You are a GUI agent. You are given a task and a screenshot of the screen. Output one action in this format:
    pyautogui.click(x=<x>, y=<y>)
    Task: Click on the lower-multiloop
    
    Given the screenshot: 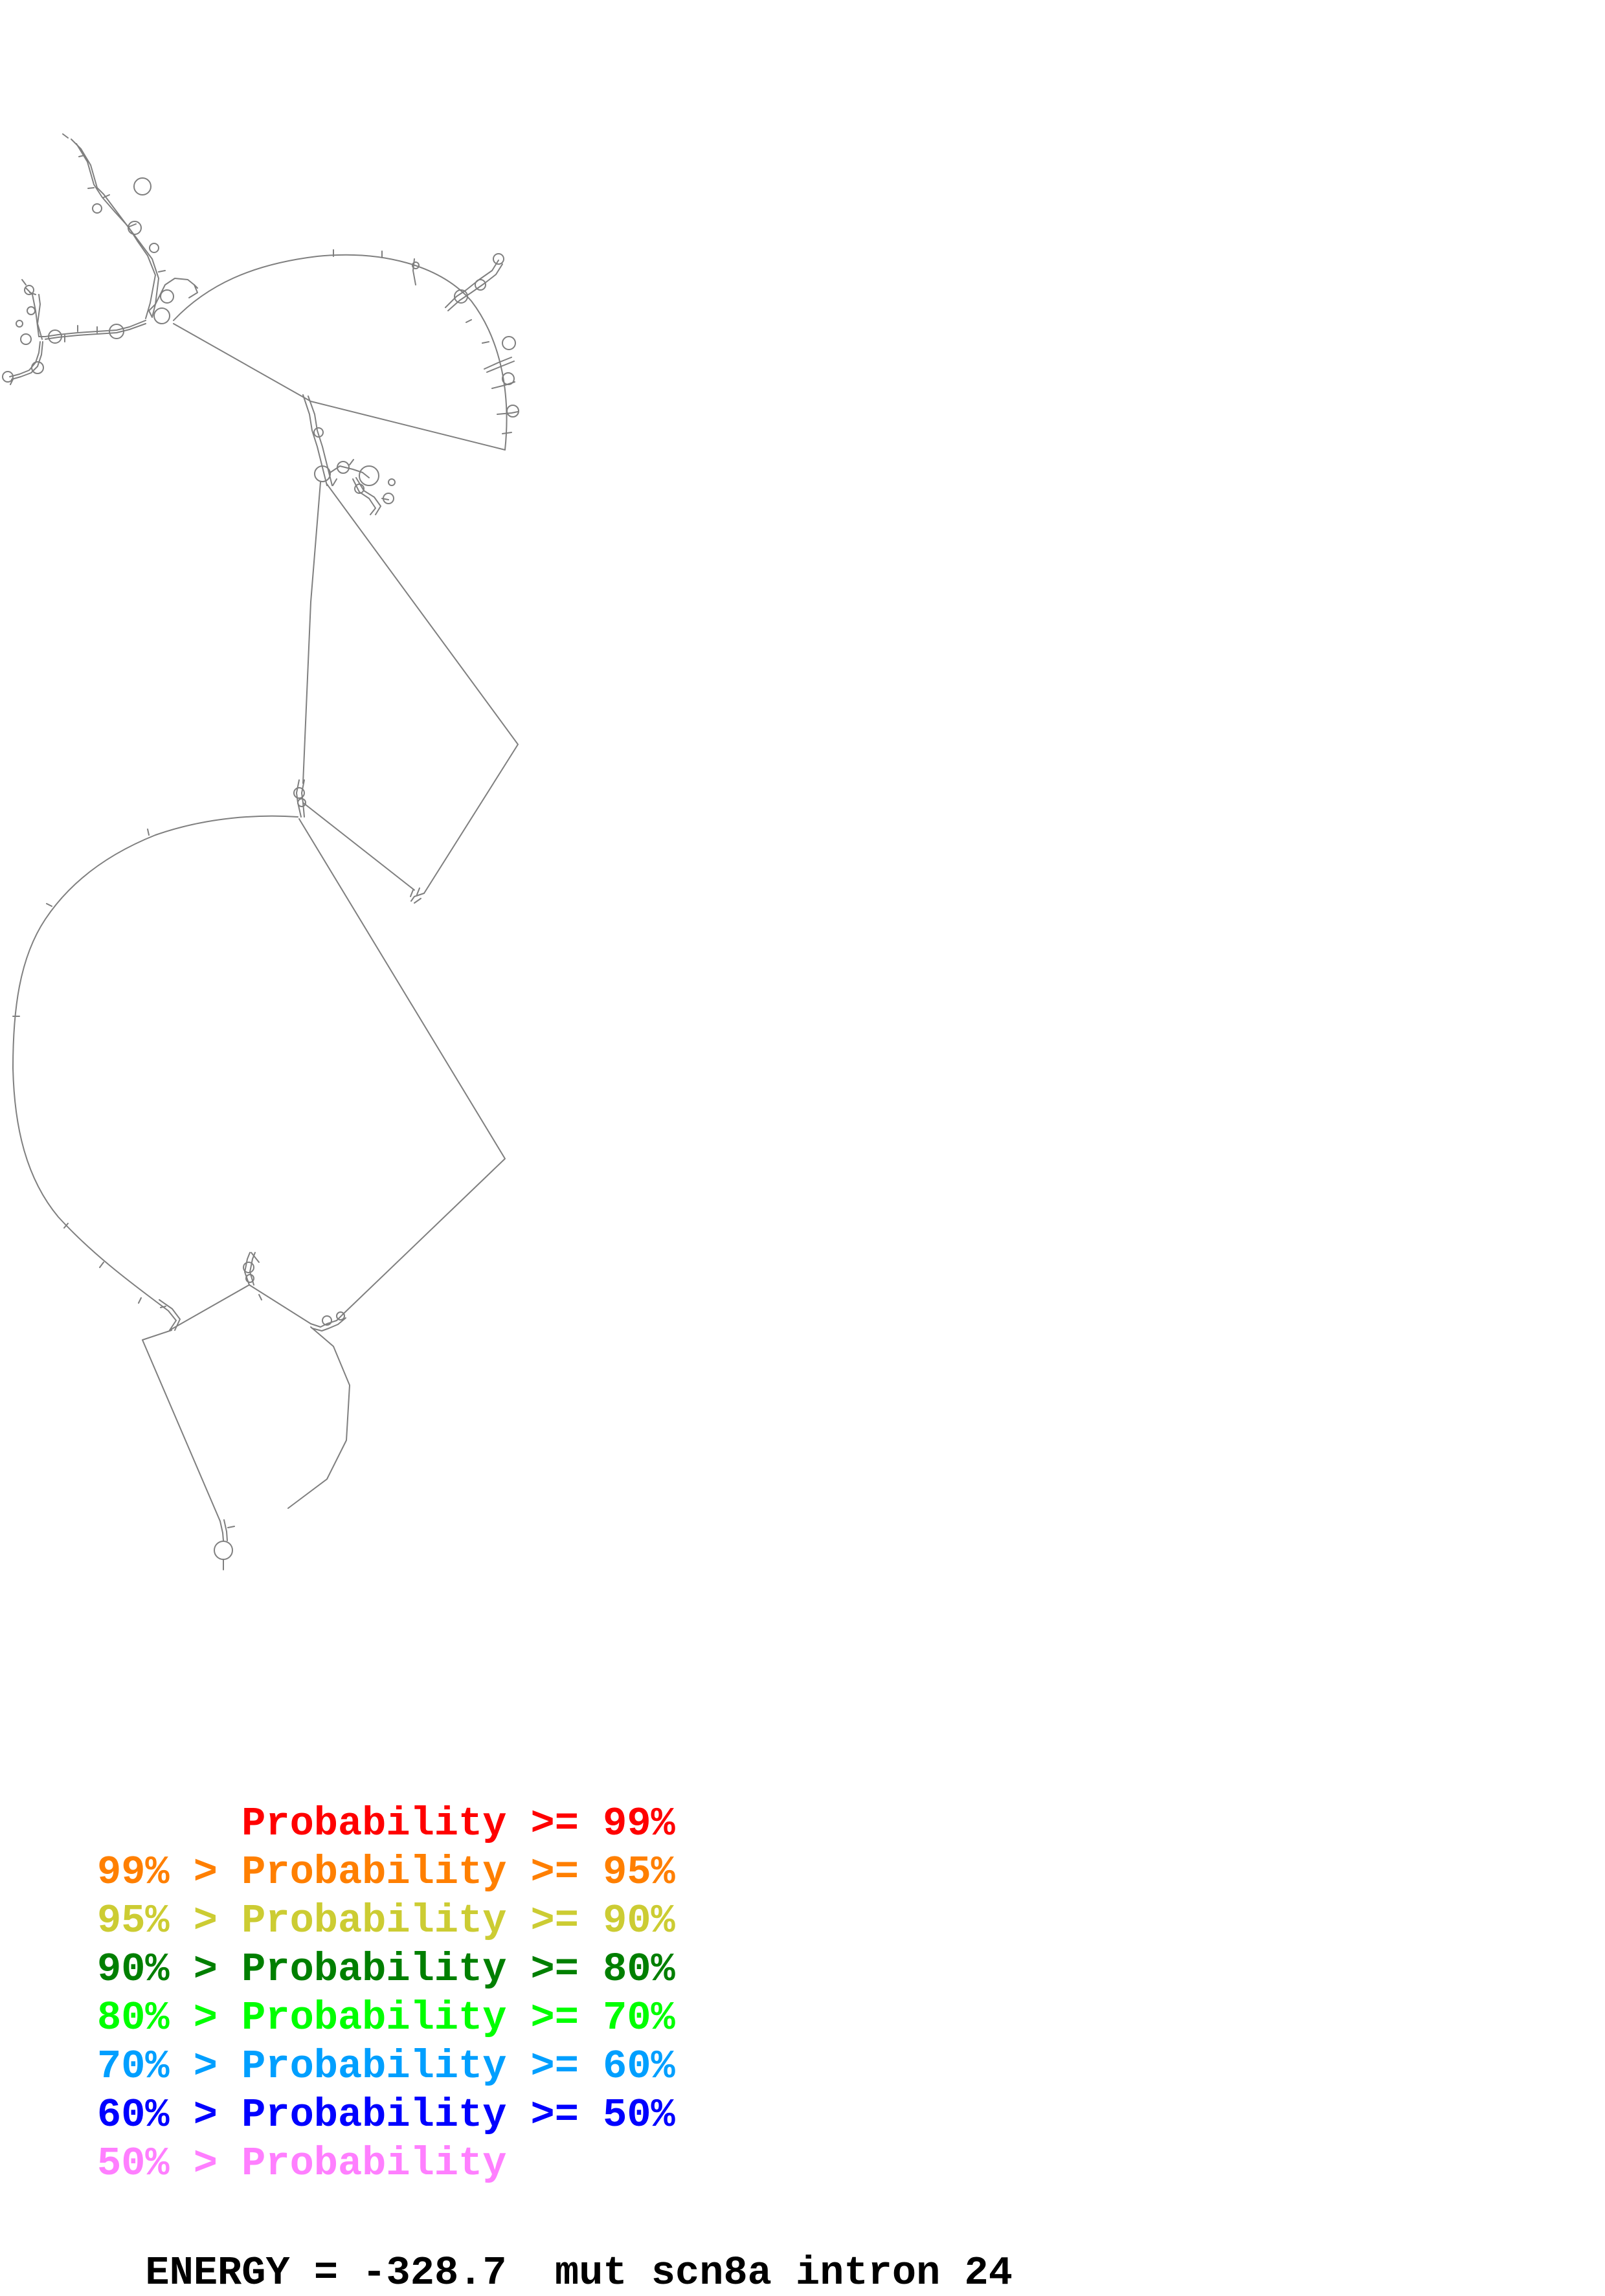 What is the action you would take?
    pyautogui.click(x=259, y=1065)
    